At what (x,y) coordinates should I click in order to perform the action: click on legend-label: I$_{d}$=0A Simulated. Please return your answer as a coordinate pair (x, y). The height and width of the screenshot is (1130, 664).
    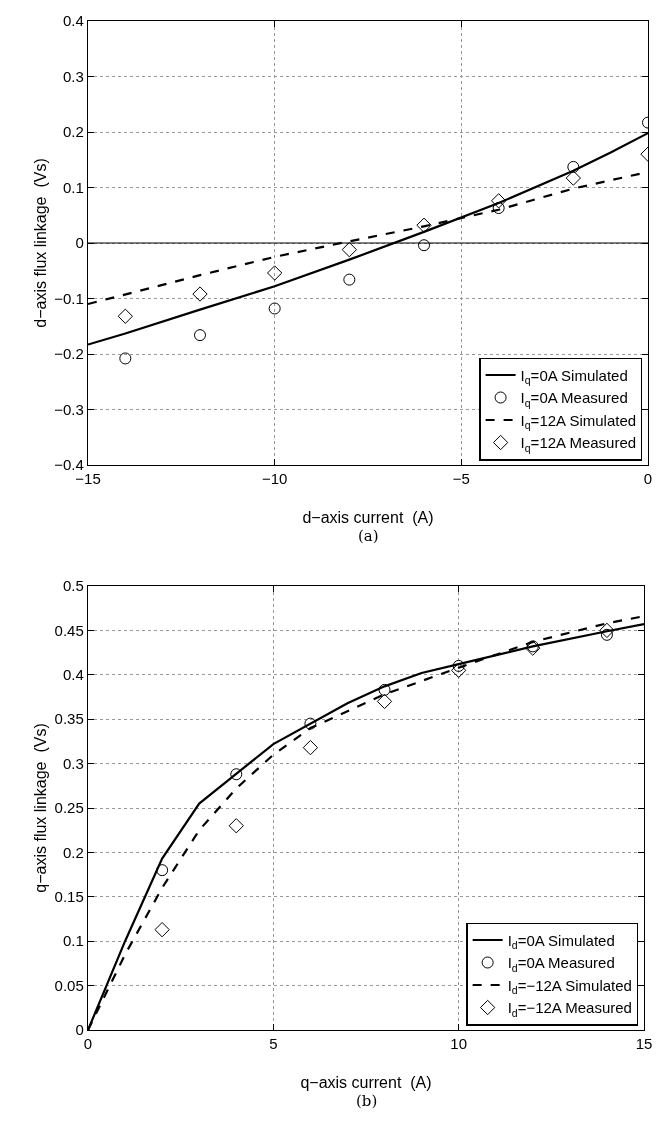
    Looking at the image, I should click on (561, 941).